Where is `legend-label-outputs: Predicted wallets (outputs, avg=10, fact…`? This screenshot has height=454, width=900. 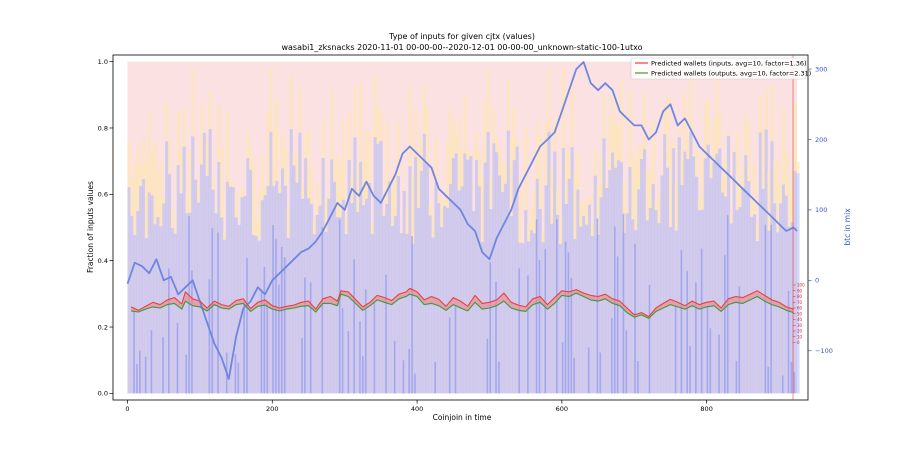 legend-label-outputs: Predicted wallets (outputs, avg=10, fact… is located at coordinates (731, 74).